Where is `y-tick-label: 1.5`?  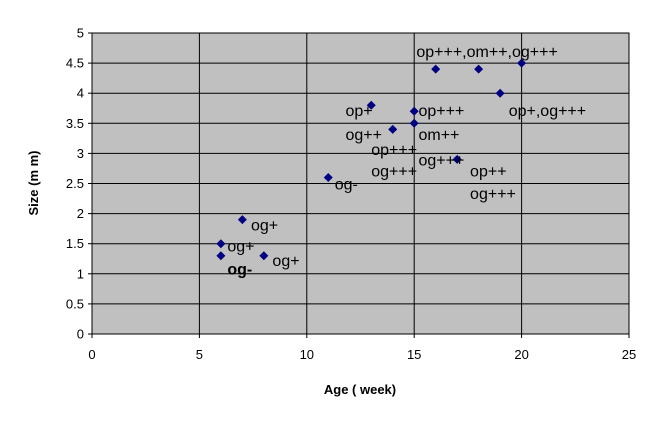 y-tick-label: 1.5 is located at coordinates (75, 243).